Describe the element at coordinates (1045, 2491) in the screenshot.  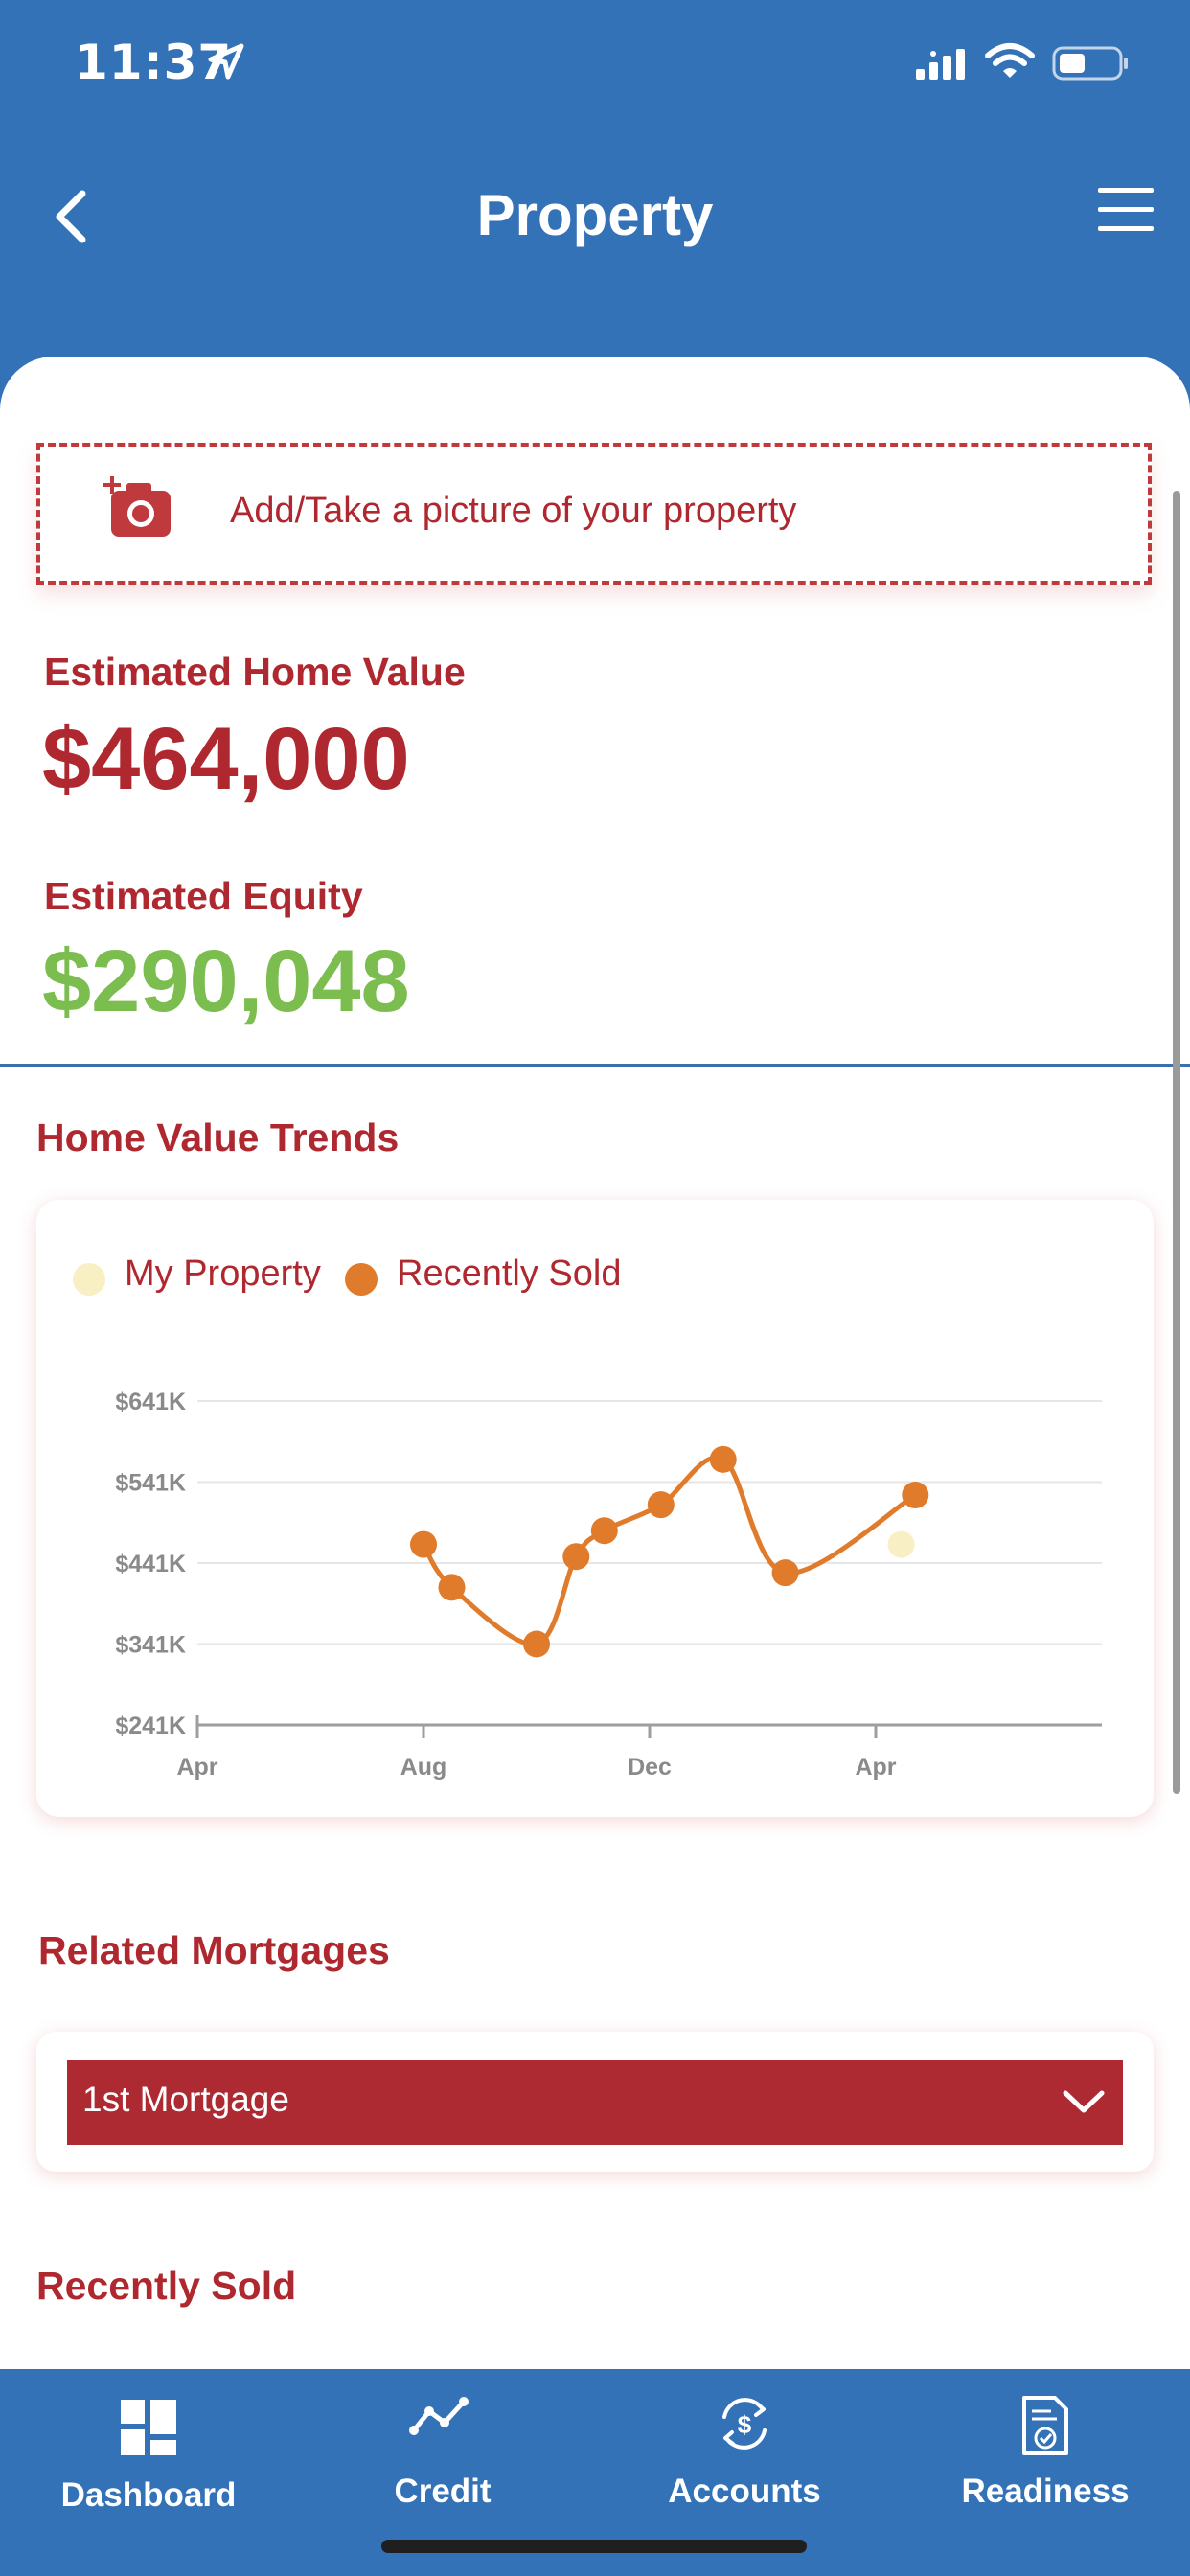
I see `tab-readiness-label: Readiness` at that location.